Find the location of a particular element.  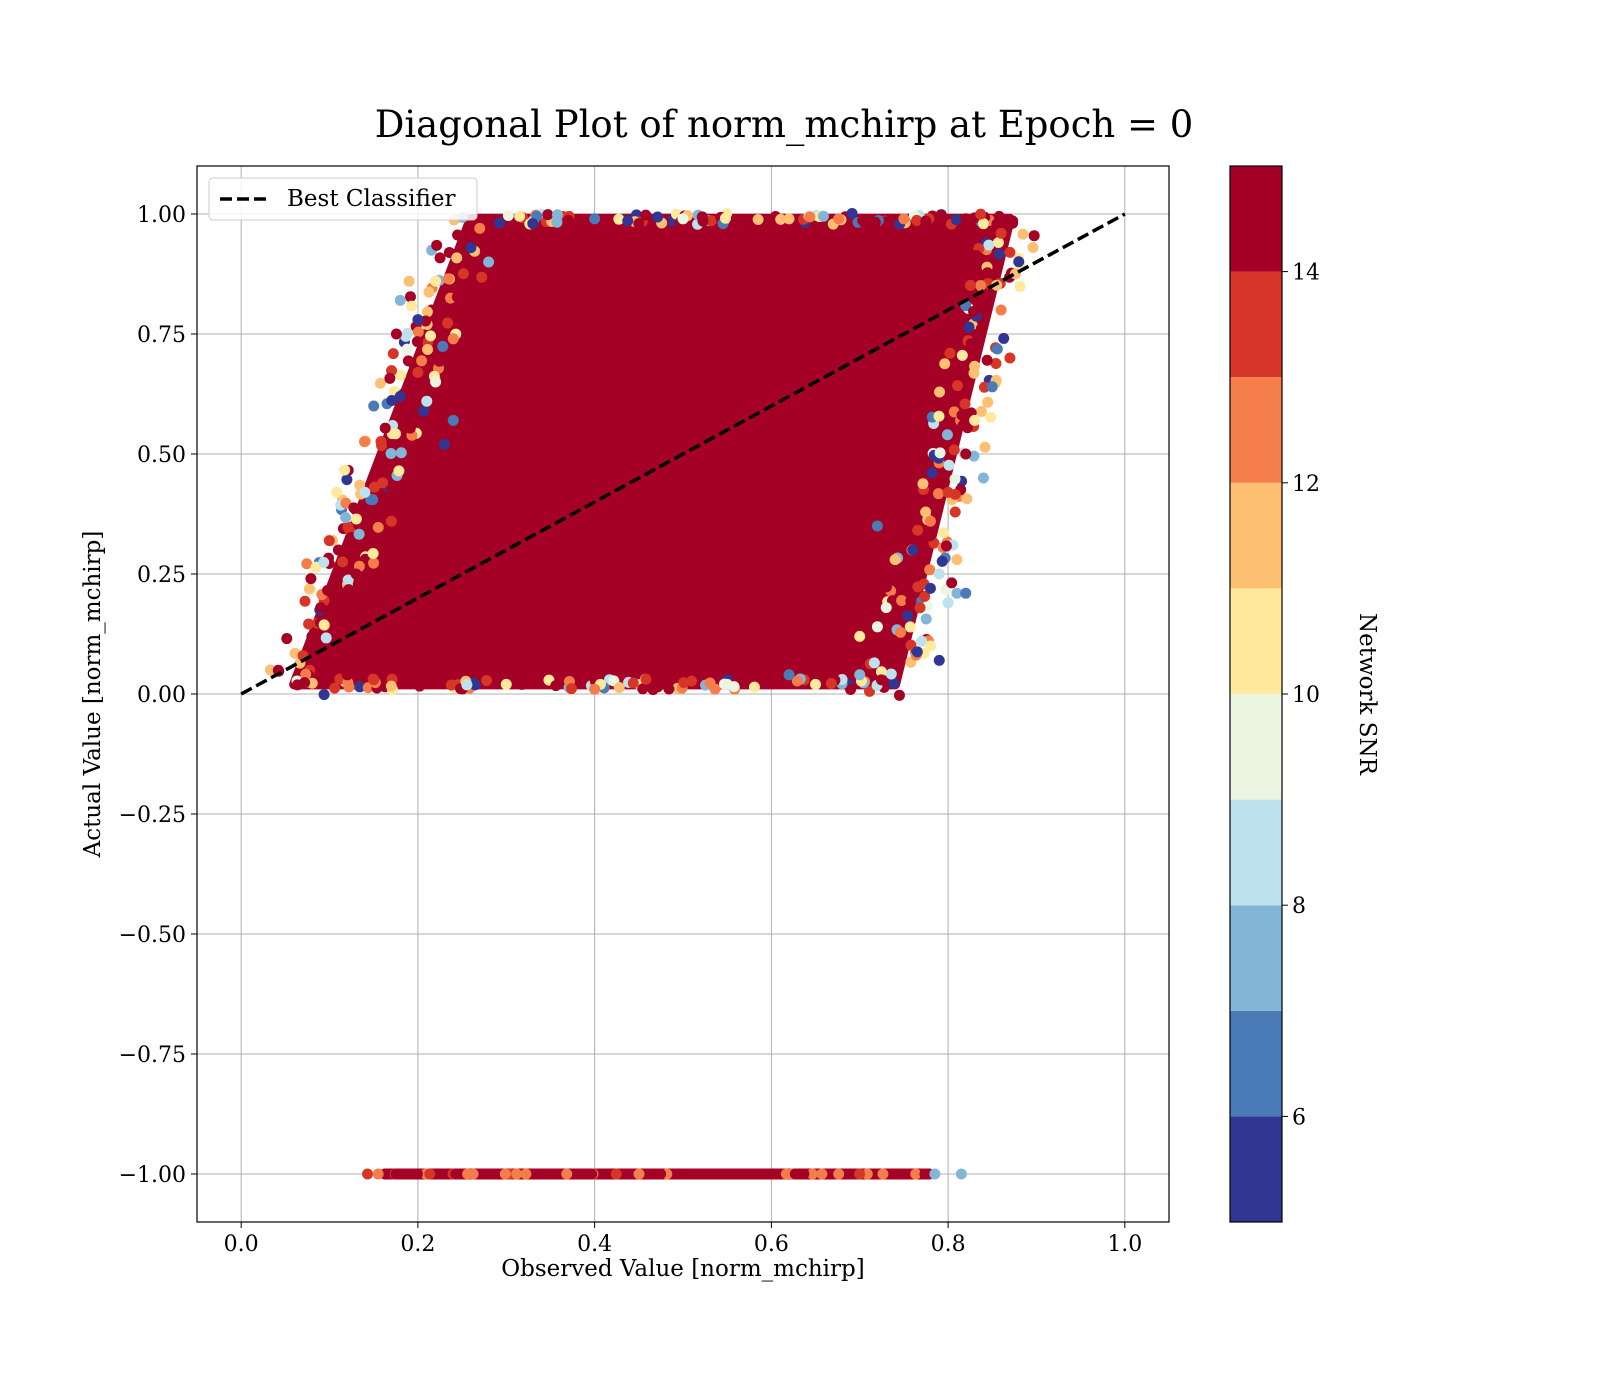

colorbar: 6 8 10 12 14 is located at coordinates (1274, 694).